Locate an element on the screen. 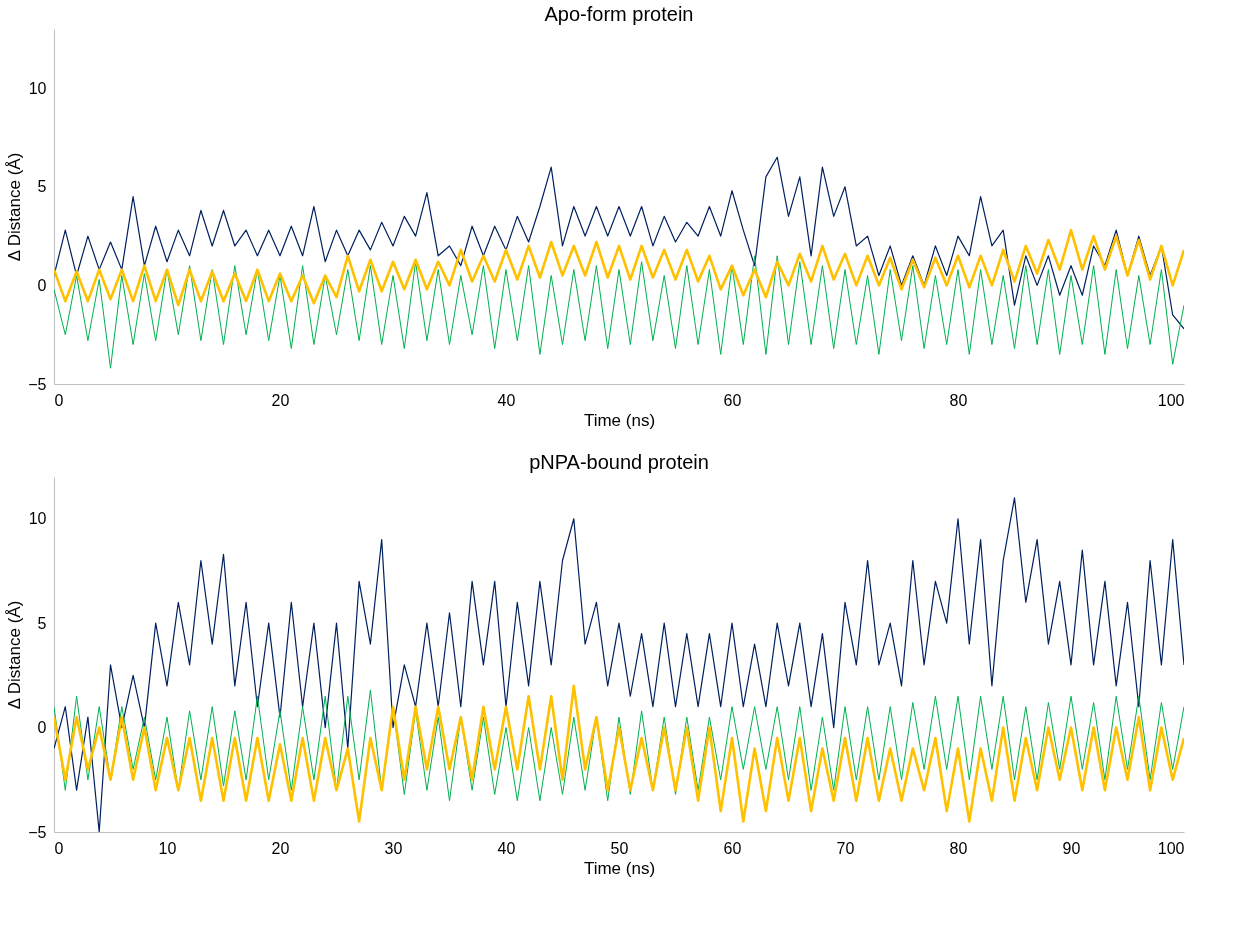 The image size is (1248, 940). x-tick-label: 50 is located at coordinates (619, 848).